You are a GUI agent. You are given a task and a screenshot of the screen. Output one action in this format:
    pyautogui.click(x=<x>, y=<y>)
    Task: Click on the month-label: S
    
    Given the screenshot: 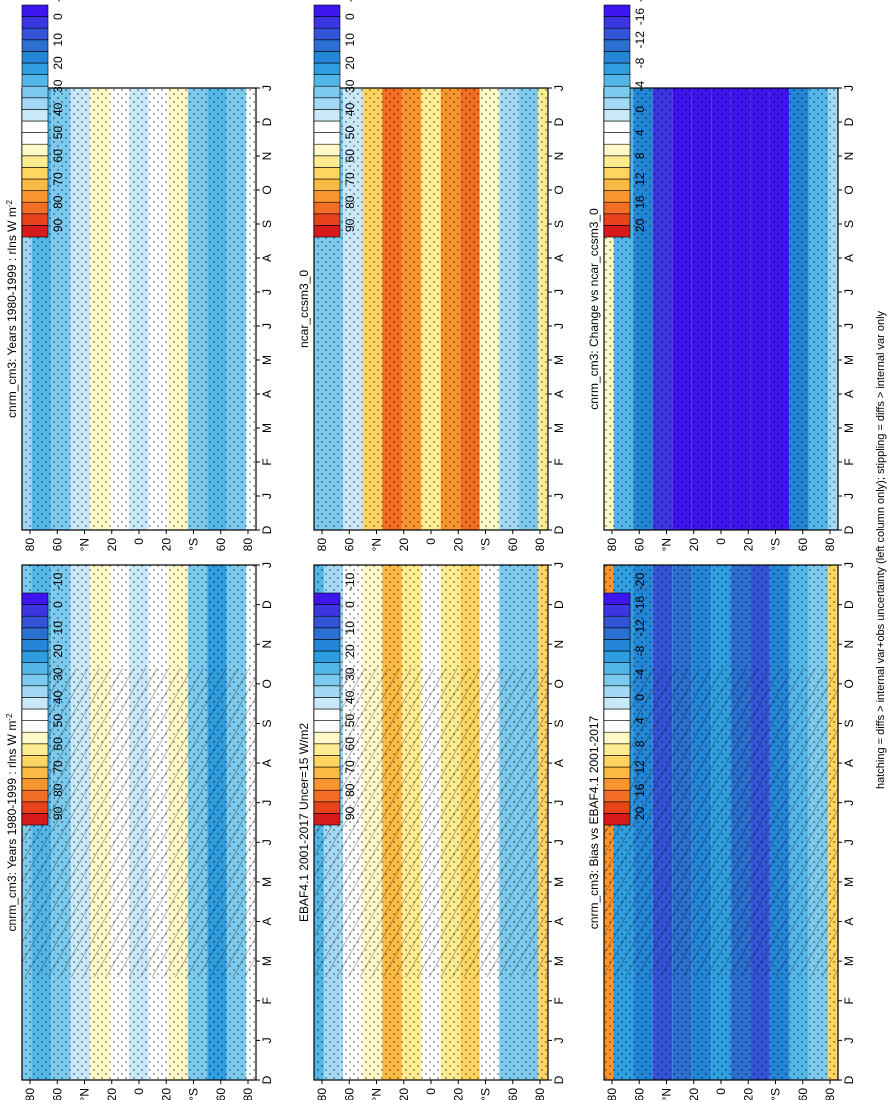 What is the action you would take?
    pyautogui.click(x=267, y=224)
    